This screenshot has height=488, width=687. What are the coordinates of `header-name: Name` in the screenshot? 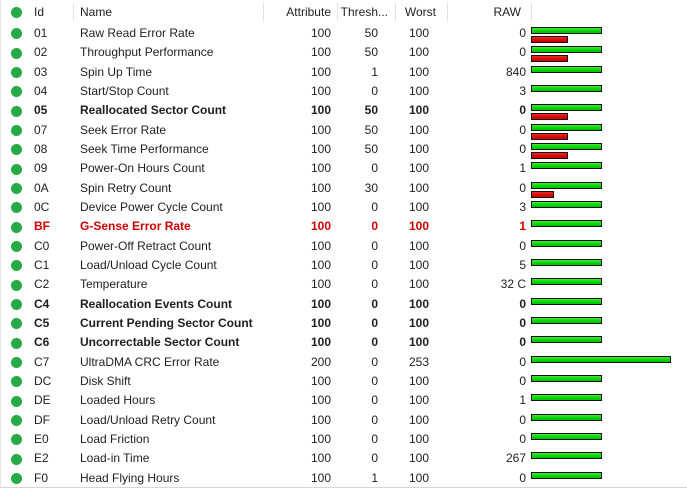 It's located at (96, 12).